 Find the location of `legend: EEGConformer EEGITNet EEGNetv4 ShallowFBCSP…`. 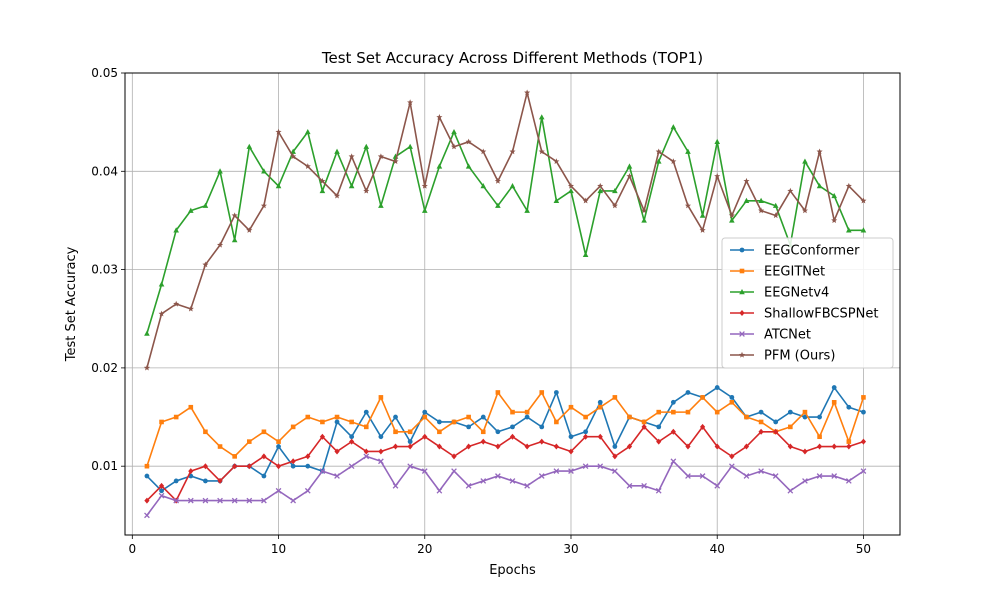

legend: EEGConformer EEGITNet EEGNetv4 ShallowFBCSP… is located at coordinates (807, 303).